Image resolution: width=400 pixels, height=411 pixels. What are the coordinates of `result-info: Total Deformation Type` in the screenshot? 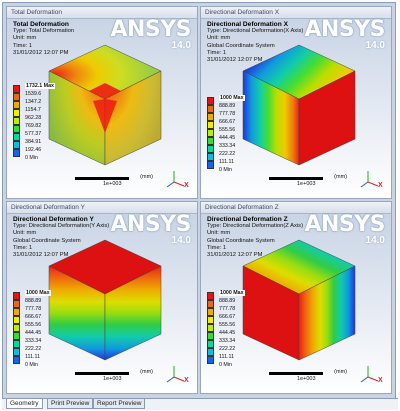 It's located at (43, 39).